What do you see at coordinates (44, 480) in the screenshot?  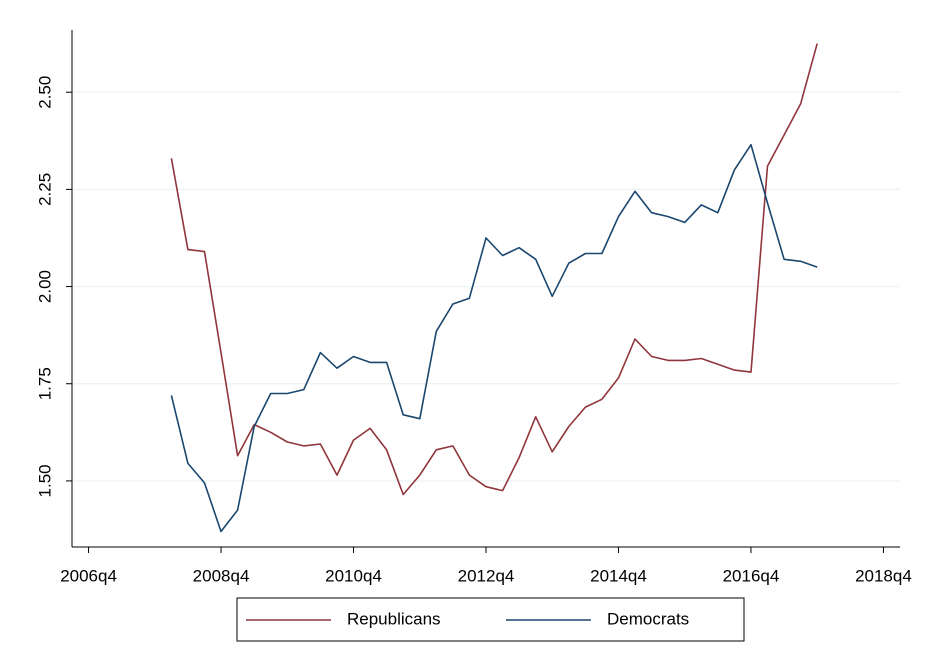 I see `y-tick-label: 1.50` at bounding box center [44, 480].